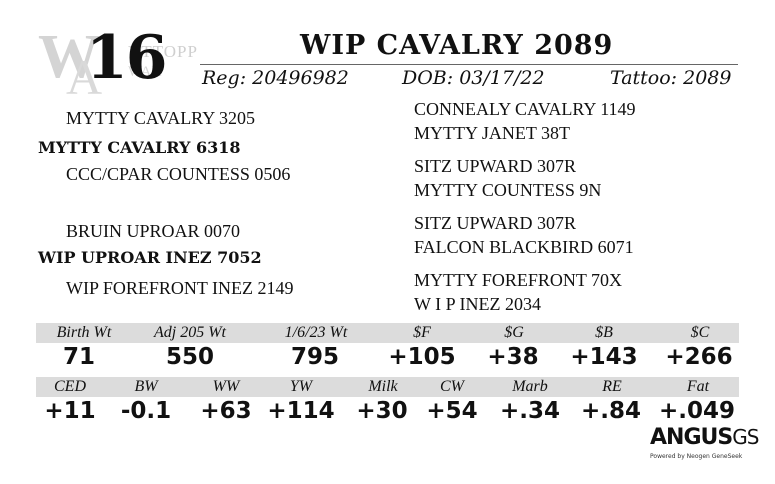 The height and width of the screenshot is (484, 775). Describe the element at coordinates (495, 166) in the screenshot. I see `pedigree-right-3: SITZ UPWARD 307R` at that location.